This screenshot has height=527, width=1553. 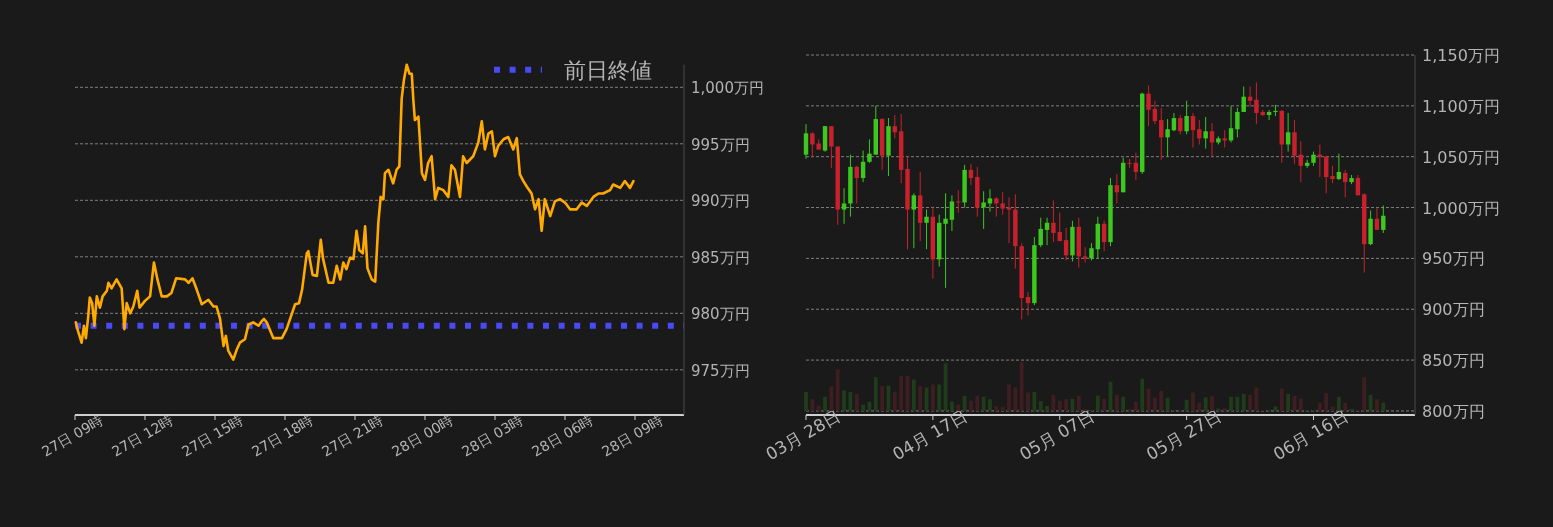 What do you see at coordinates (212, 435) in the screenshot?
I see `x-tick-label: 27日 15時` at bounding box center [212, 435].